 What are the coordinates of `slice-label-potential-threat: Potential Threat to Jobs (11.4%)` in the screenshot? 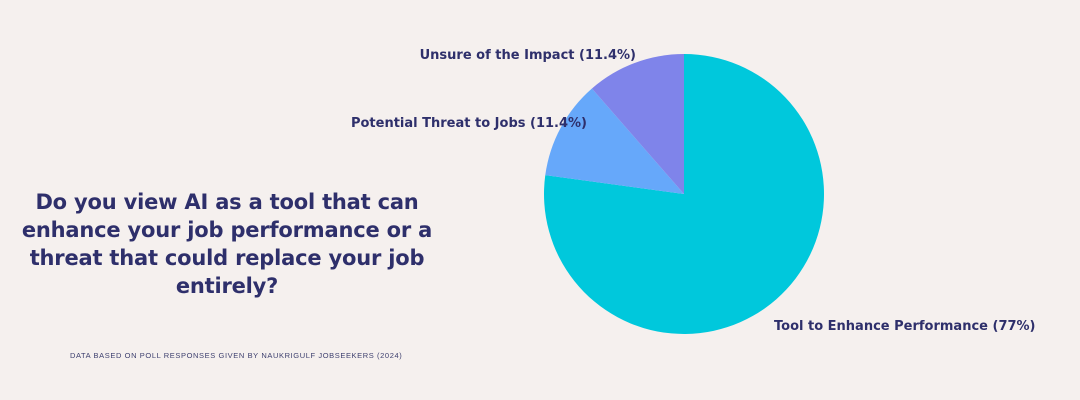 It's located at (469, 123).